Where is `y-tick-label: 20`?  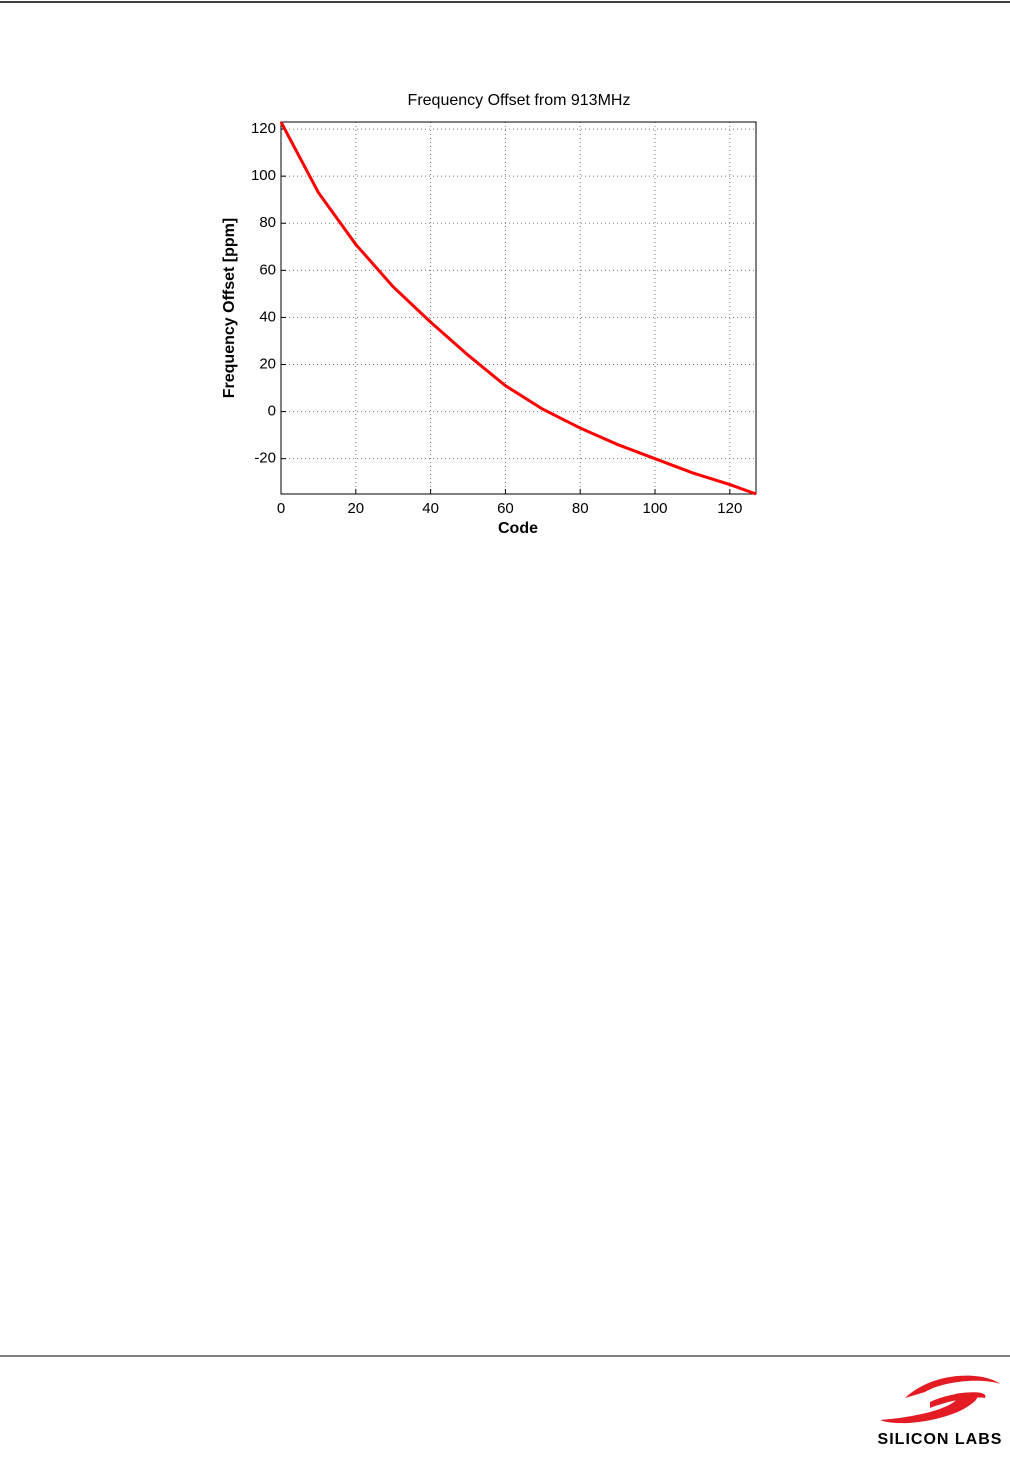 y-tick-label: 20 is located at coordinates (267, 363).